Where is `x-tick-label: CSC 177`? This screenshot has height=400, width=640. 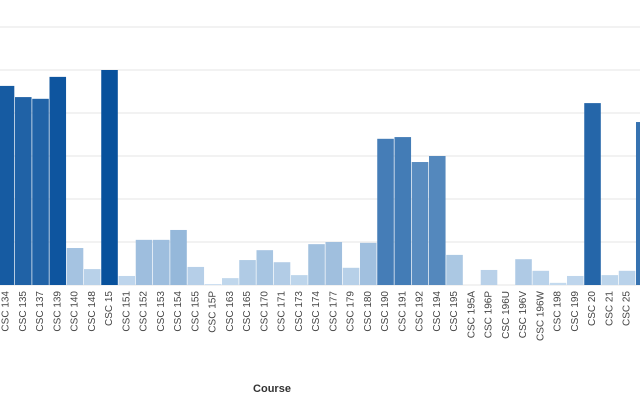
x-tick-label: CSC 177 is located at coordinates (333, 311).